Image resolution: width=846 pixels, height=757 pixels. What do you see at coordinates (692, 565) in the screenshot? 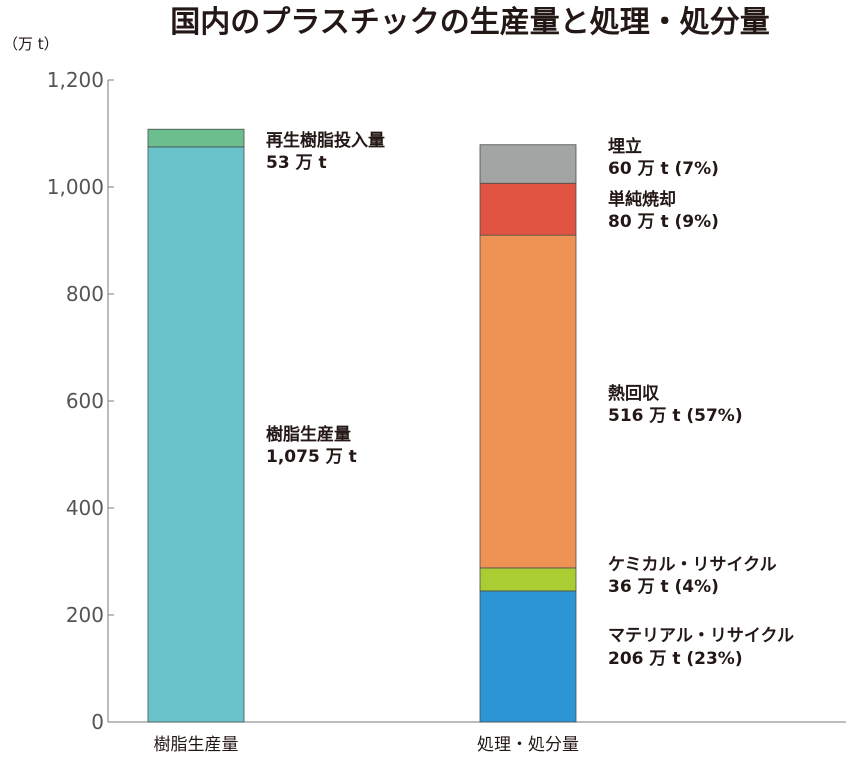
I see `segment-label: ケミカル・リサイクル` at bounding box center [692, 565].